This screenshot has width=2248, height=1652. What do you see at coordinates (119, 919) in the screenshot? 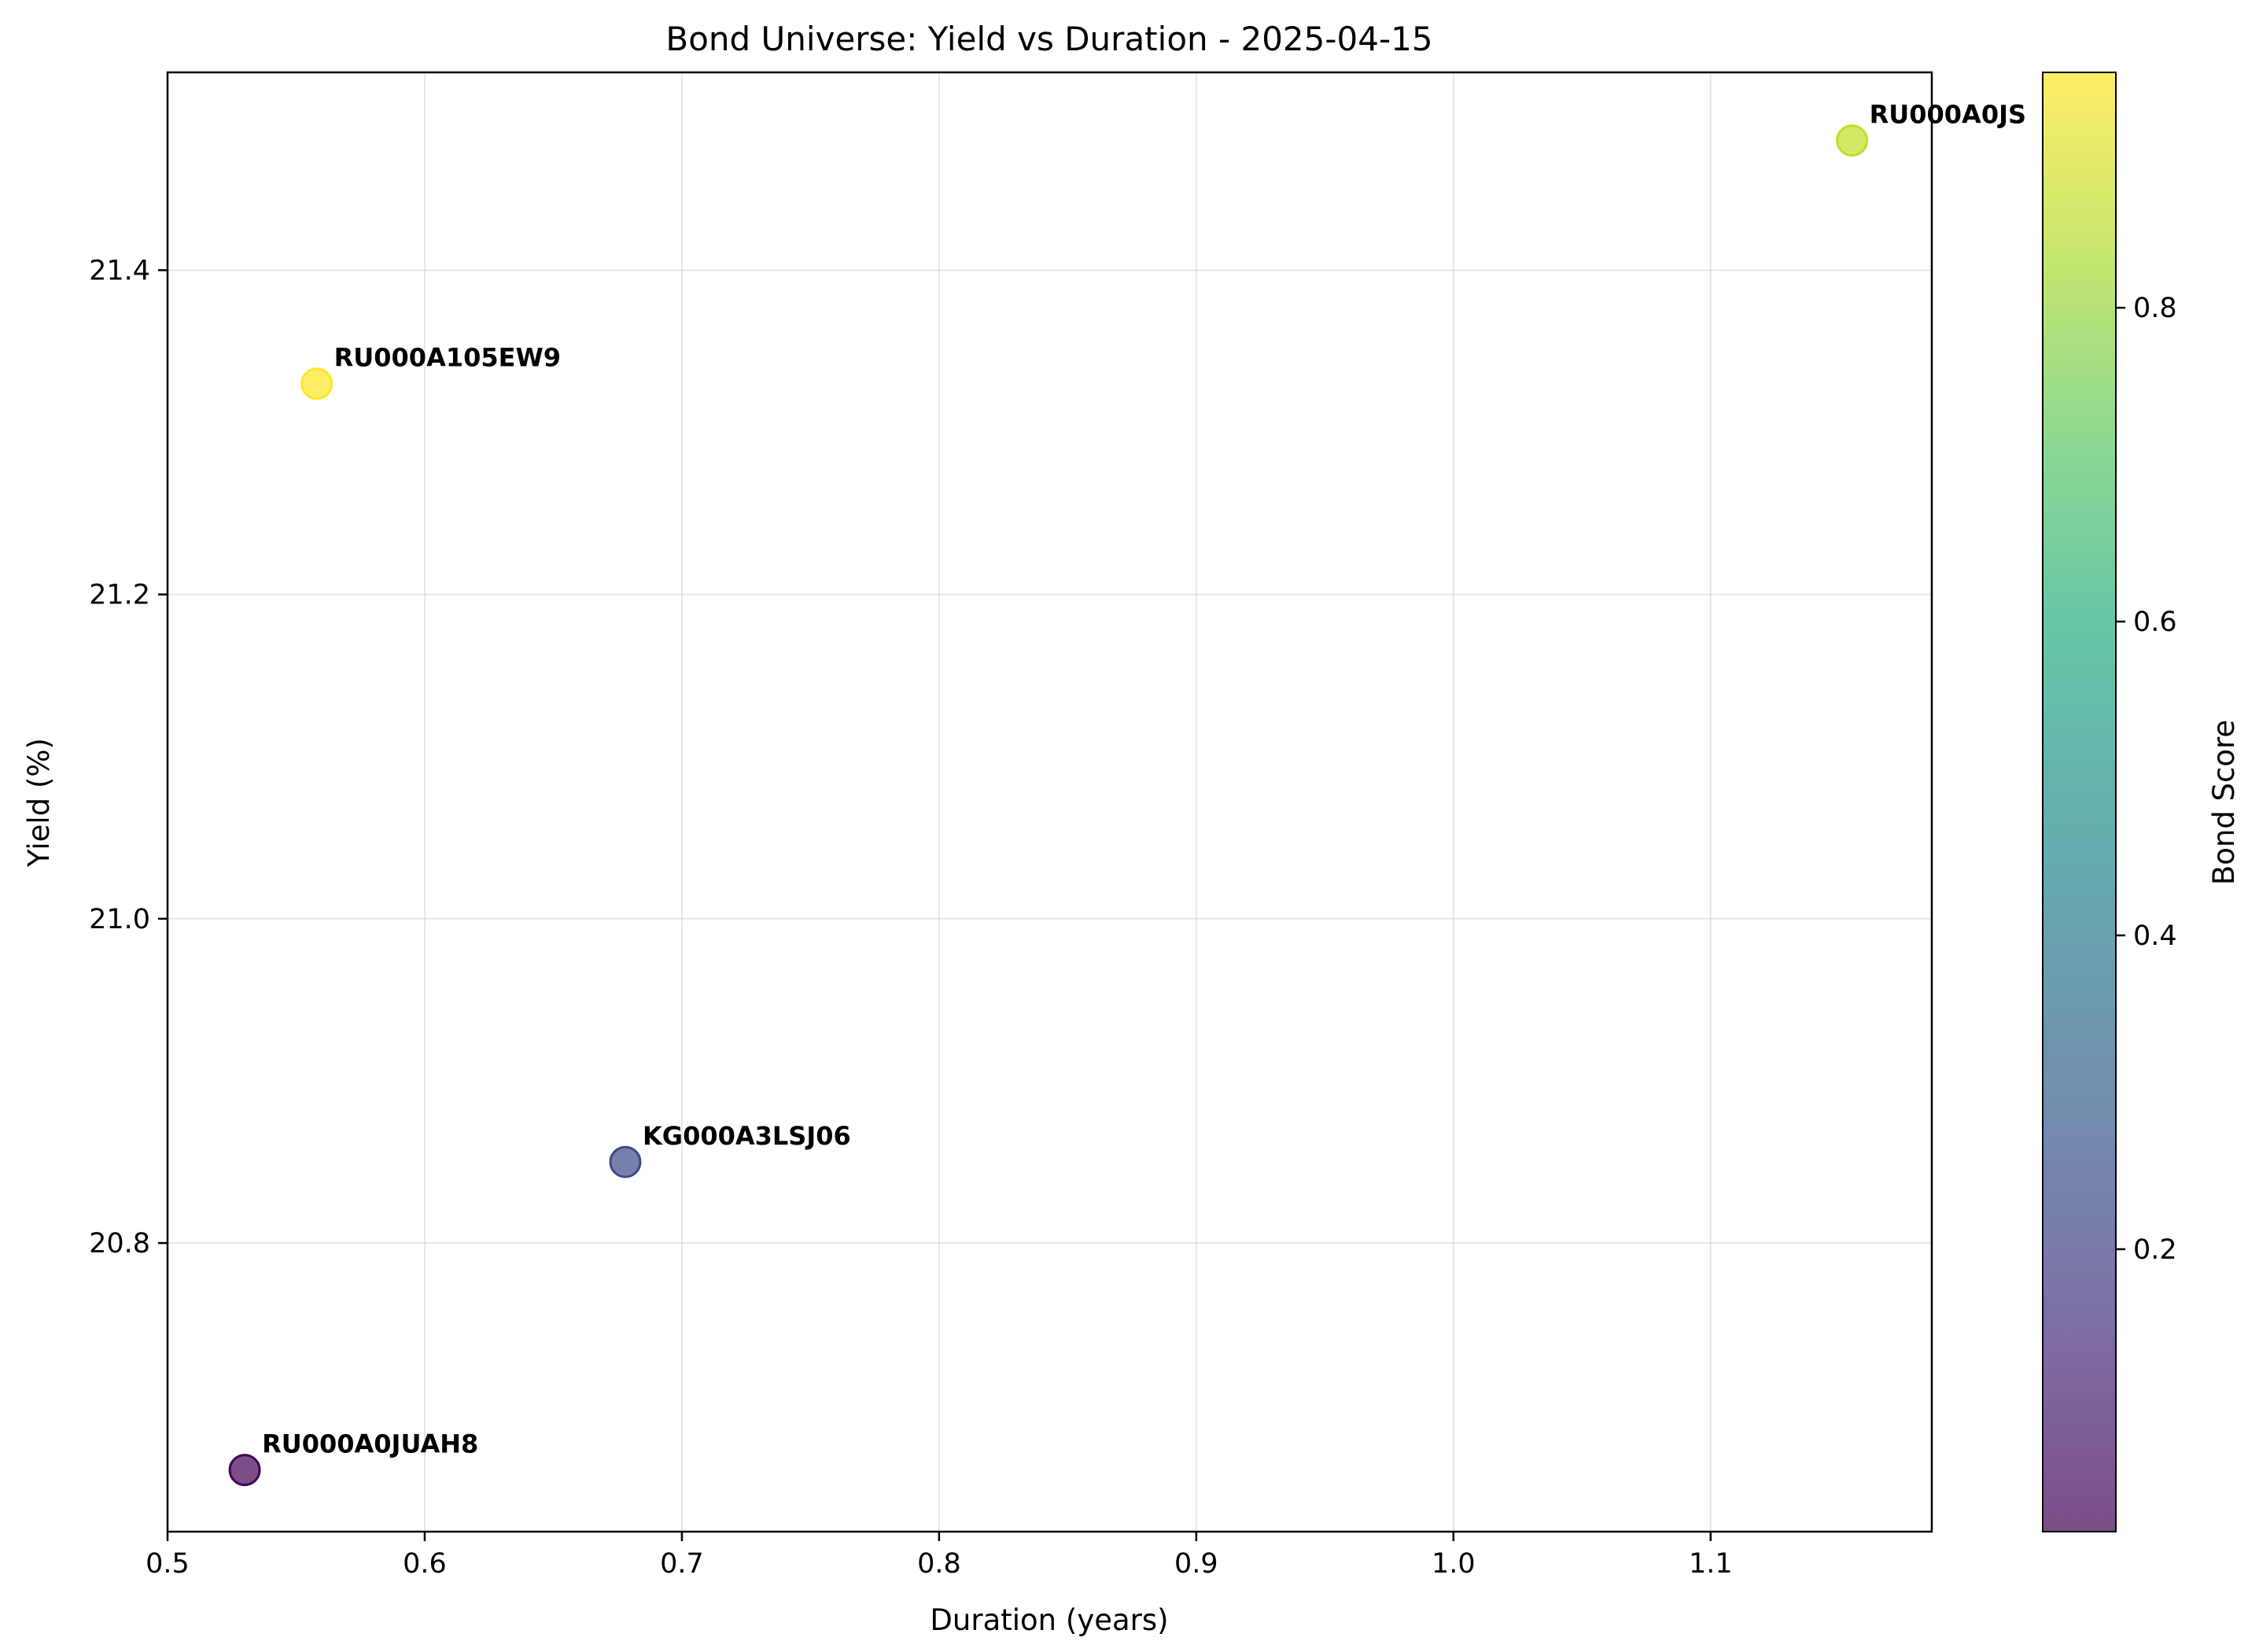
I see `y-tick-label: 21.0` at bounding box center [119, 919].